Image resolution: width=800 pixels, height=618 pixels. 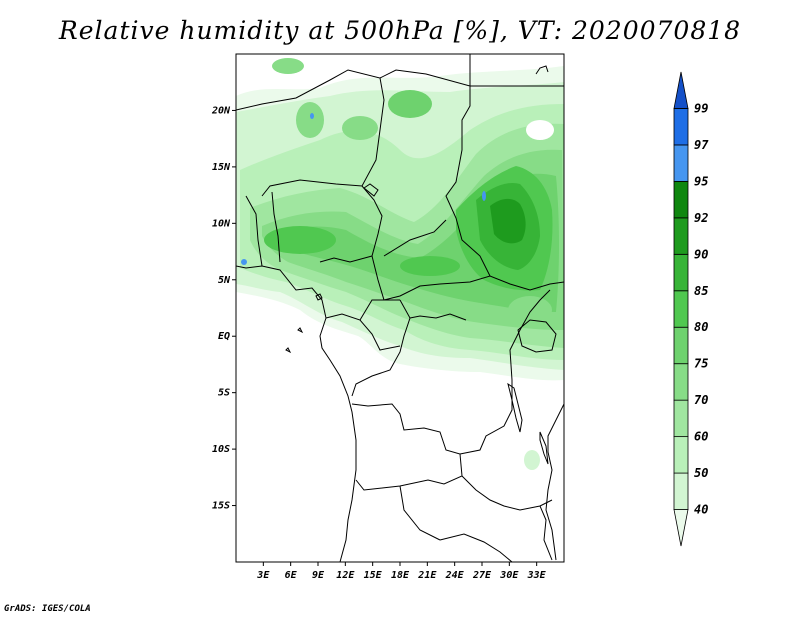 I want to click on lon-tick-label: 33E, so click(x=537, y=575).